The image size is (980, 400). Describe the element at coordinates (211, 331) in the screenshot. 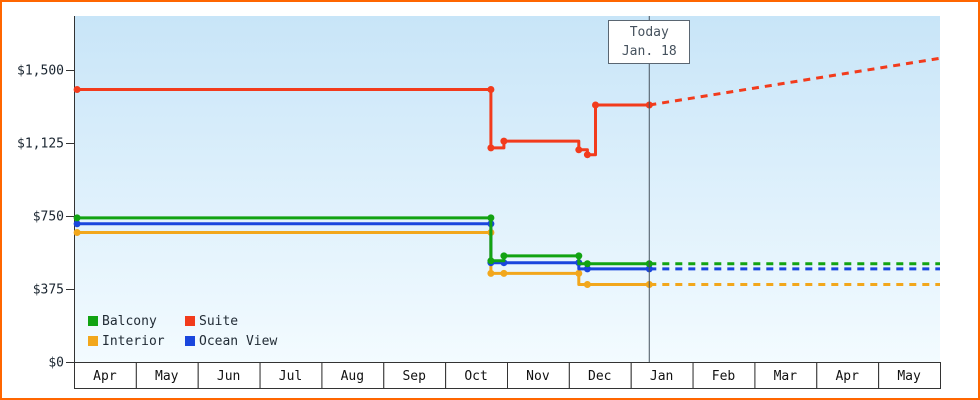

I see `legend: Balcony Suite Interior Ocean View` at that location.